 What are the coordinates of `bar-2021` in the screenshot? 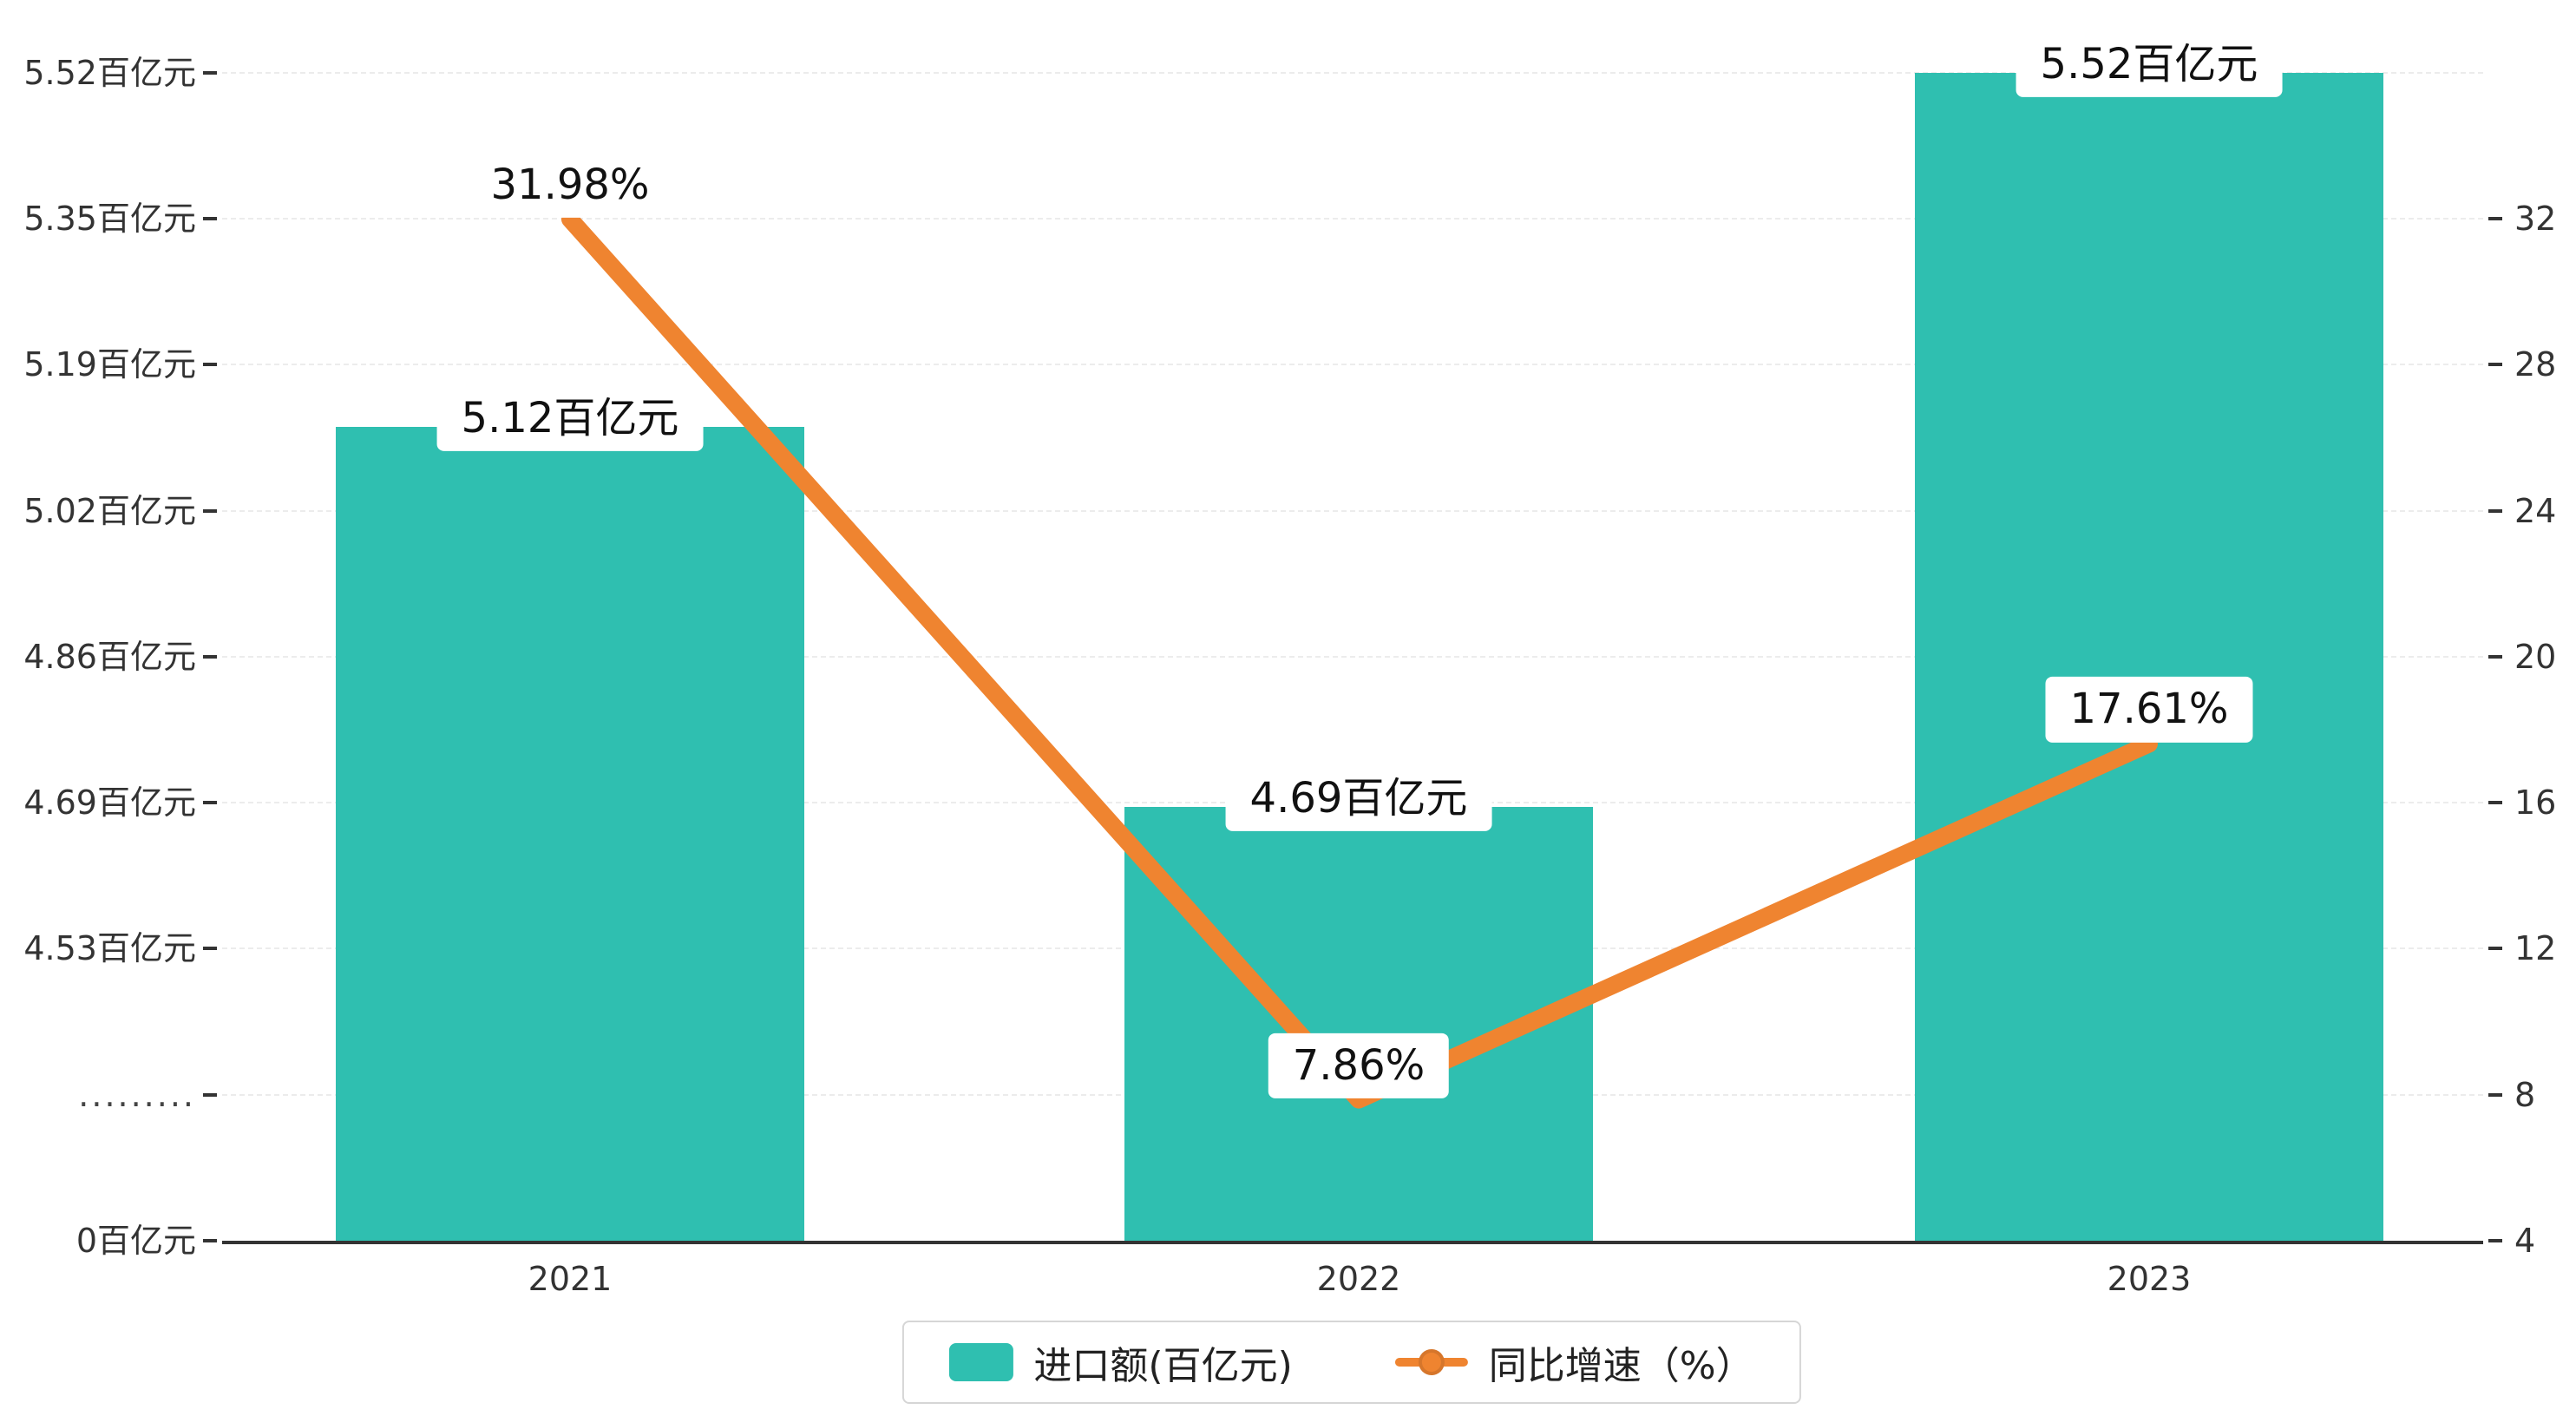 It's located at (570, 834).